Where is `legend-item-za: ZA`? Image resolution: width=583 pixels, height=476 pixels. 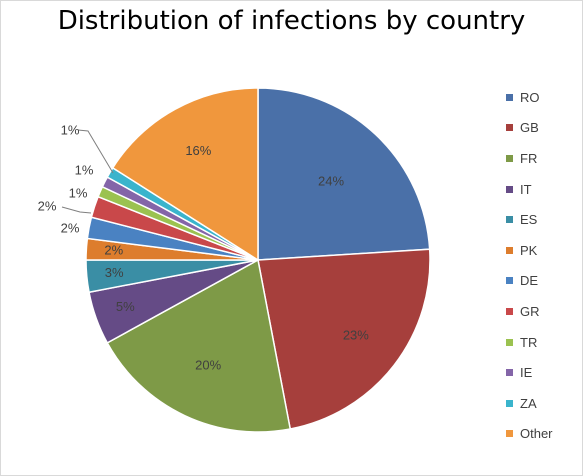 legend-item-za: ZA is located at coordinates (529, 403).